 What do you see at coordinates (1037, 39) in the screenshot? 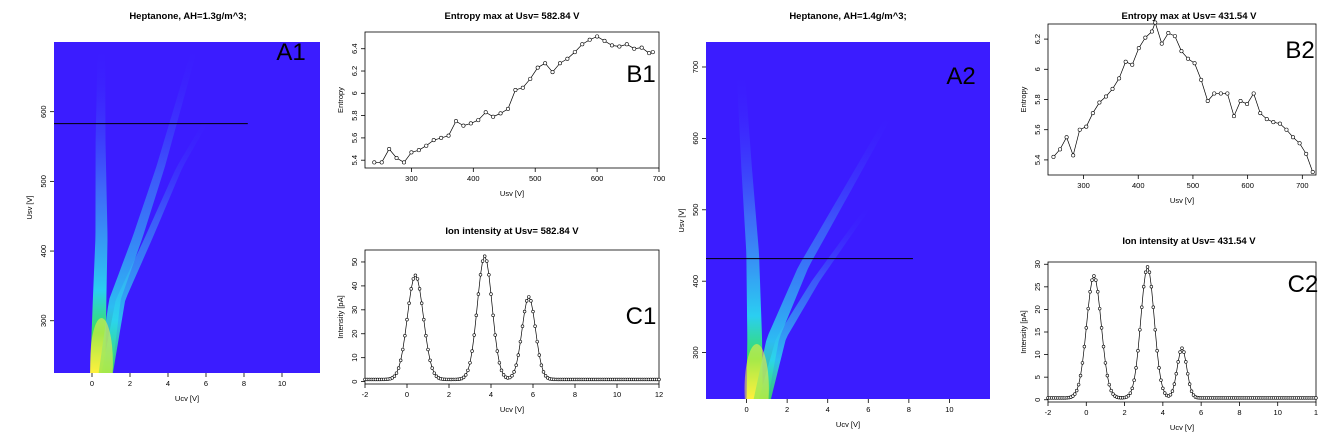
I see `y-tick-label: 6.2` at bounding box center [1037, 39].